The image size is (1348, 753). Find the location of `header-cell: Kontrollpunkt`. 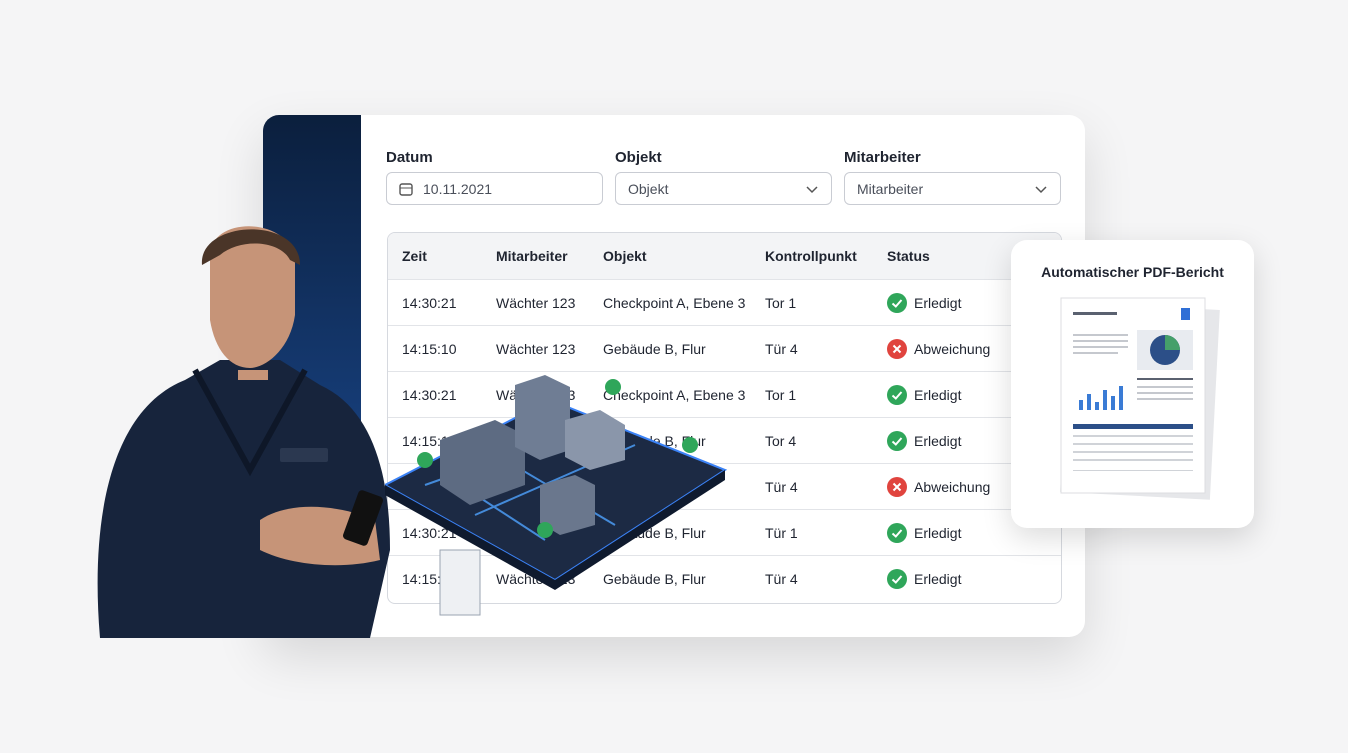

header-cell: Kontrollpunkt is located at coordinates (811, 256).